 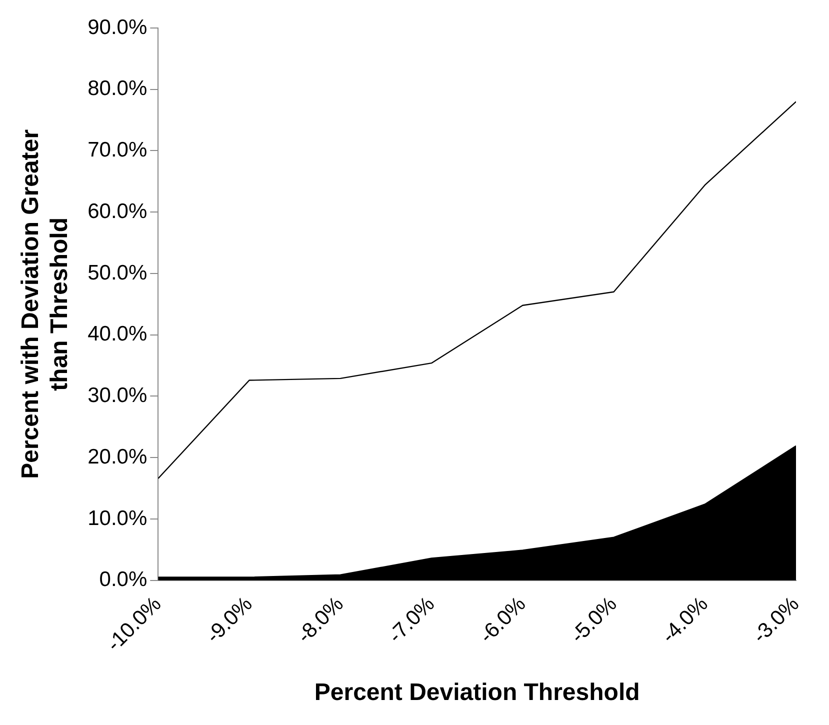 What do you see at coordinates (118, 272) in the screenshot?
I see `y-tick-label: 50.0%` at bounding box center [118, 272].